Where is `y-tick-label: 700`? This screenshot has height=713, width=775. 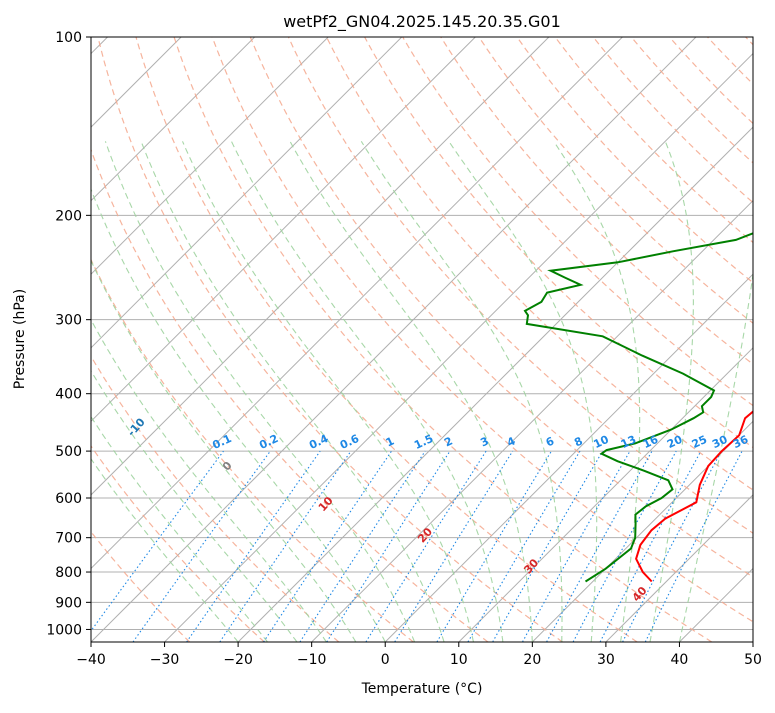 y-tick-label: 700 is located at coordinates (68, 539).